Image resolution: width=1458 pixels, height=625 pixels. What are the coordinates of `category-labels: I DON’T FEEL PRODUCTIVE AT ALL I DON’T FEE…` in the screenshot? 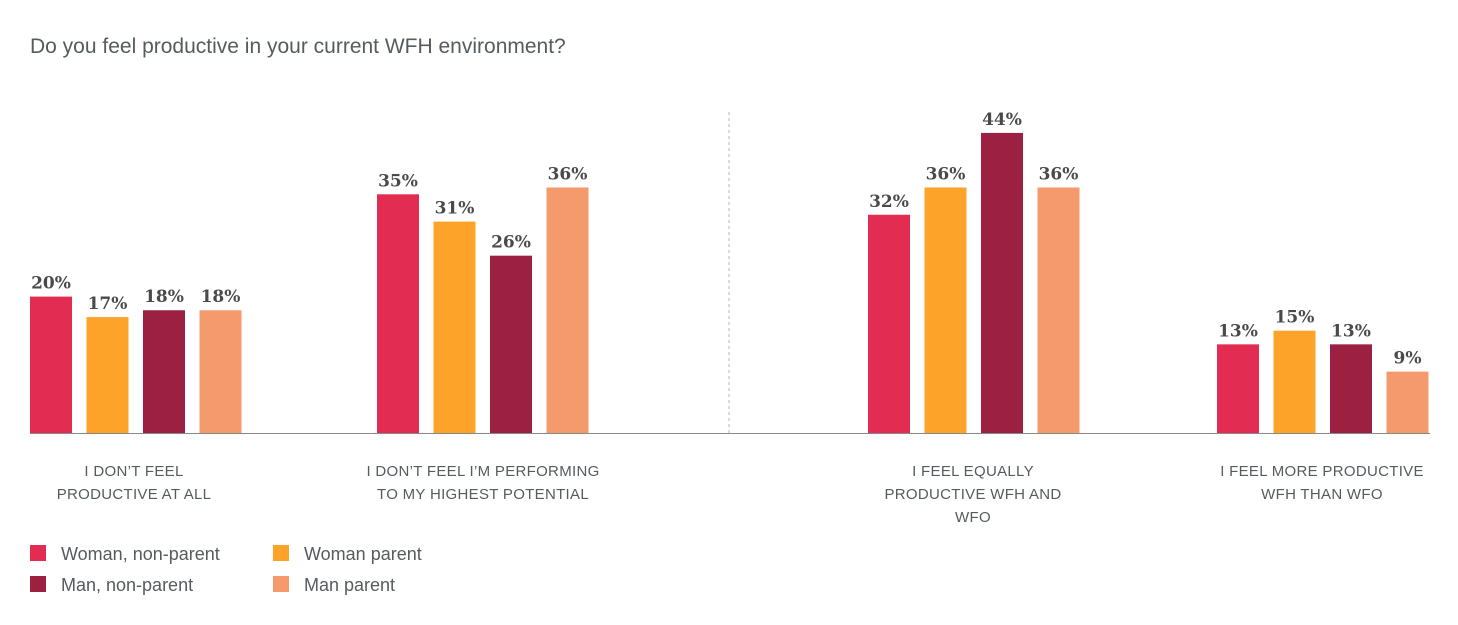 It's located at (740, 494).